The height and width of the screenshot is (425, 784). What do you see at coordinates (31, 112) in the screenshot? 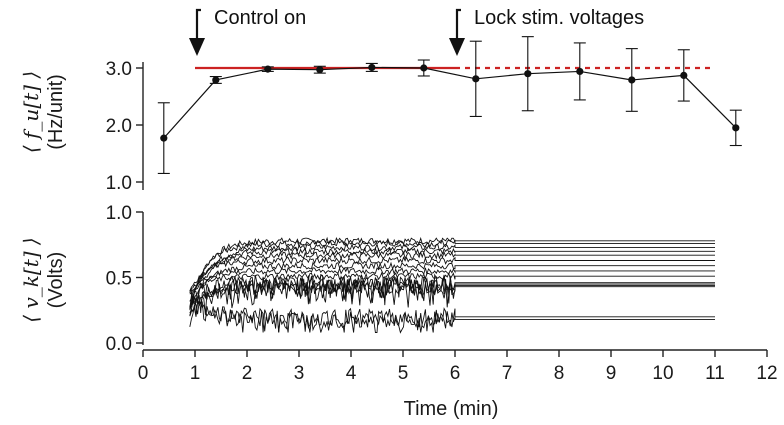
I see `top-y-label-symbol: ⟨ f_u[t] ⟩` at bounding box center [31, 112].